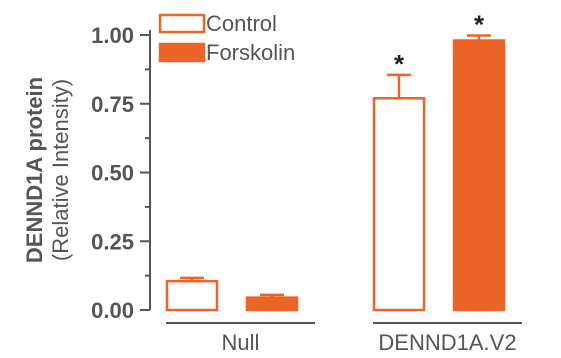 The image size is (561, 358). What do you see at coordinates (34, 170) in the screenshot?
I see `y-axis-label: DENND1A protein` at bounding box center [34, 170].